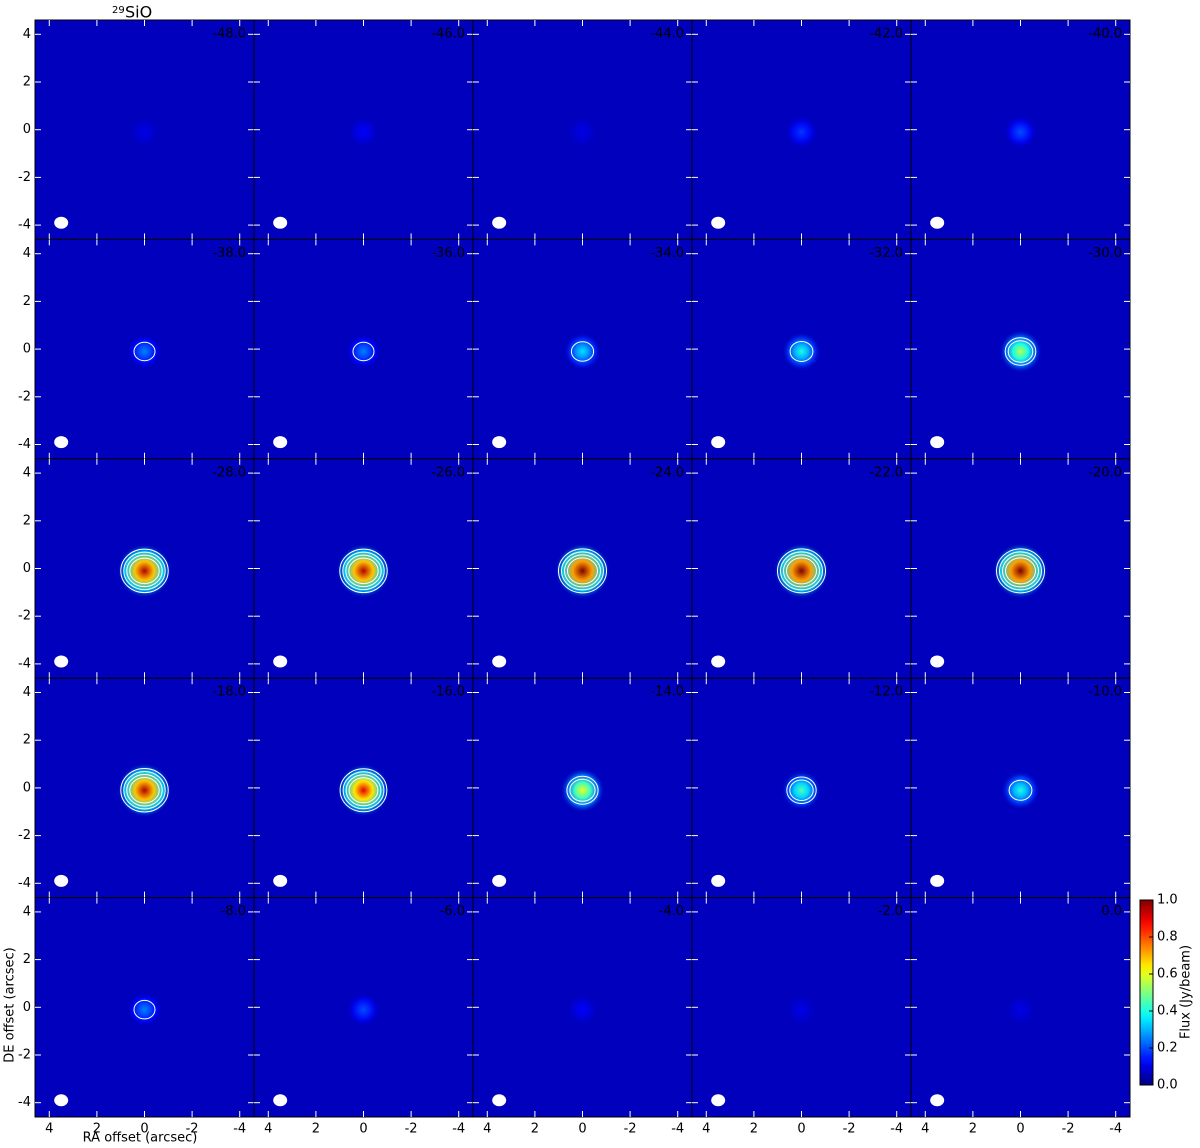 The image size is (1200, 1148). Describe the element at coordinates (1167, 1011) in the screenshot. I see `colorbar-tick-label: 0.4` at that location.